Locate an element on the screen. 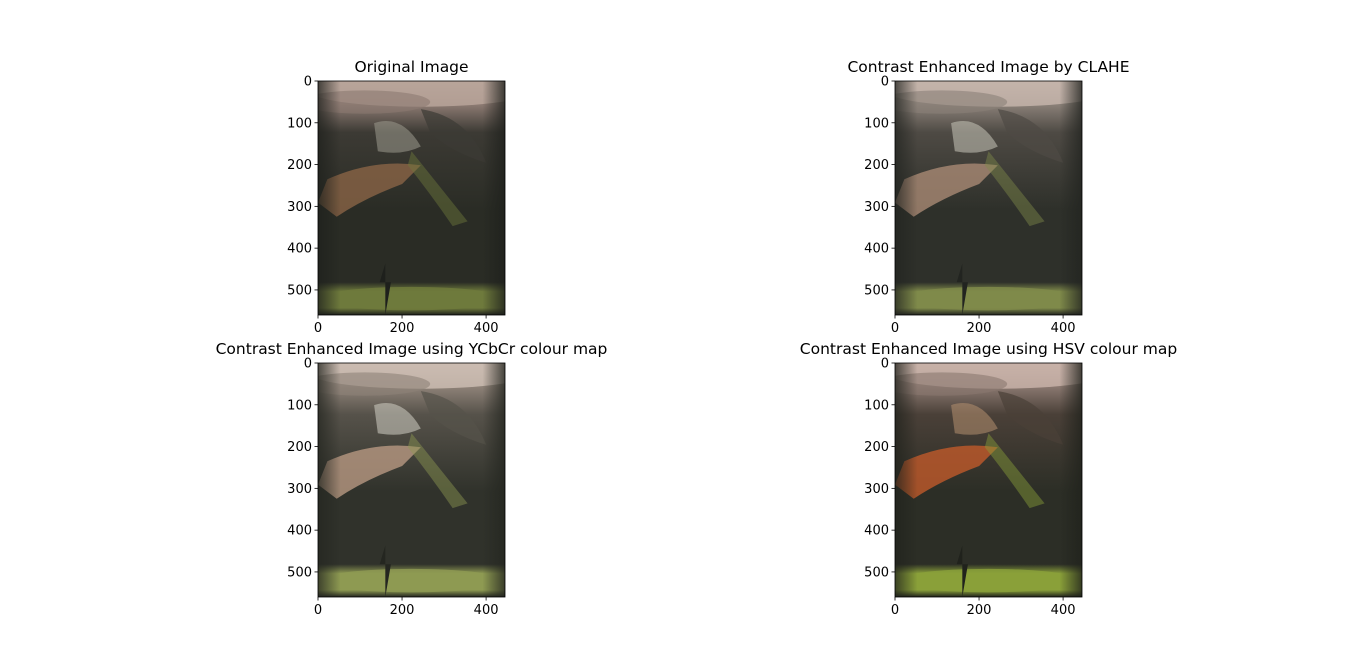  subplot-1: 0 100 200 300 400 500 0 200 400 Original Image is located at coordinates (396, 197).